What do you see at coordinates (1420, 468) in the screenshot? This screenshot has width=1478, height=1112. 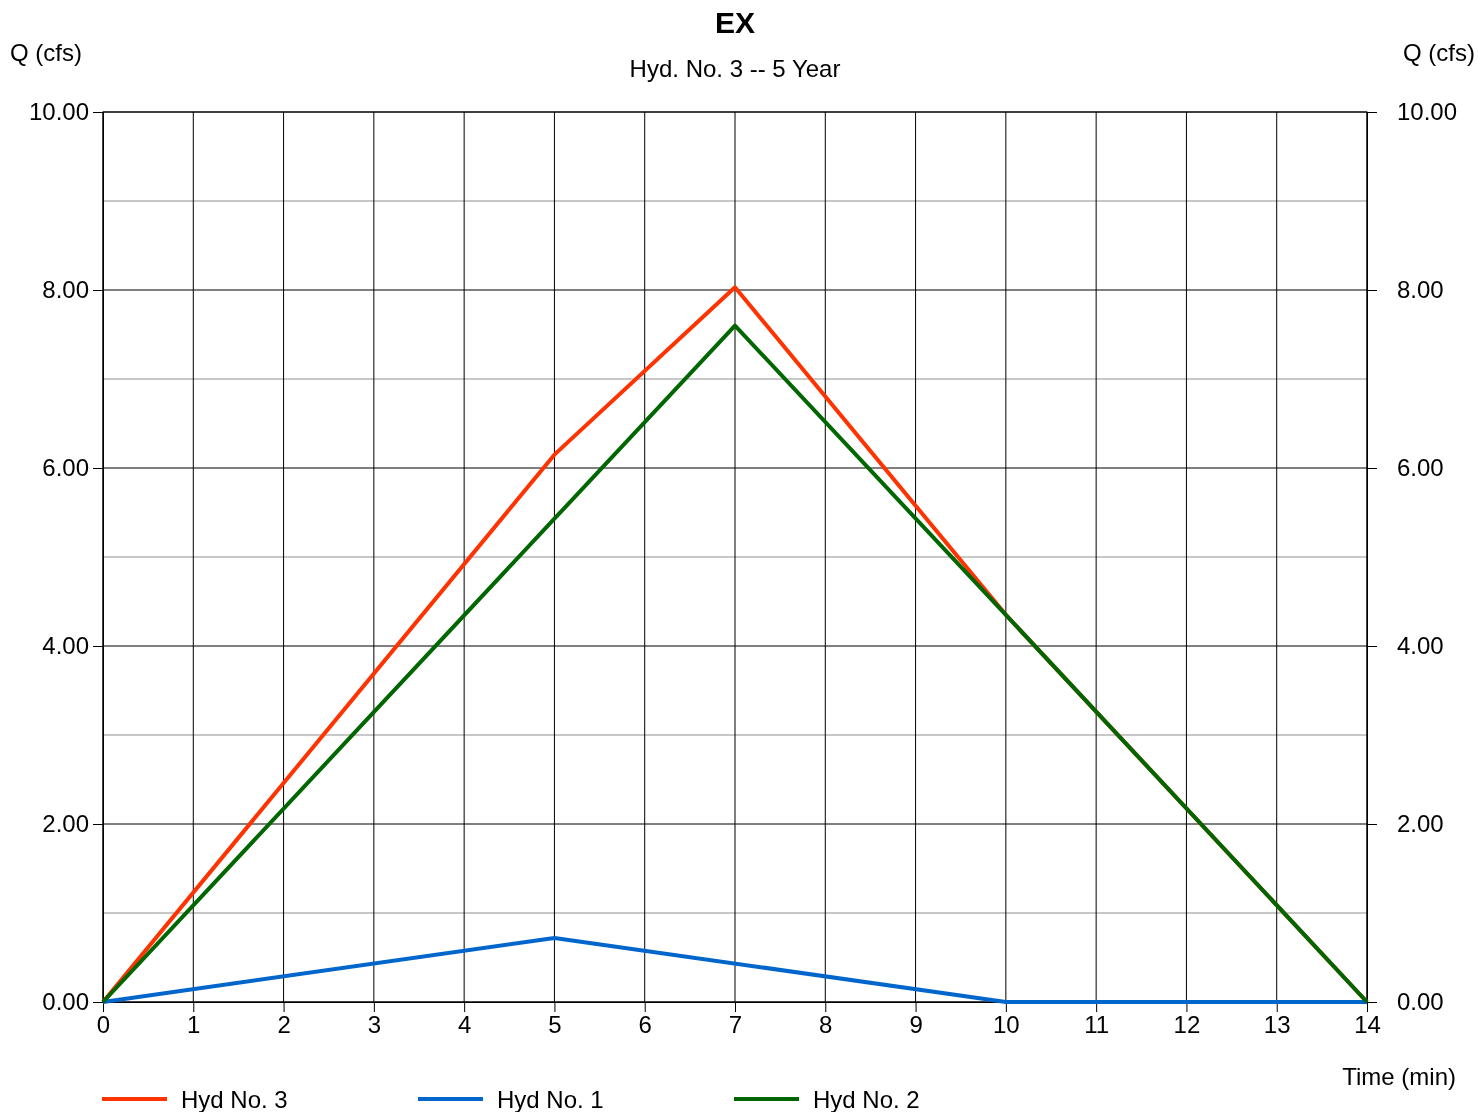 I see `y2-tick-label: 6.00` at bounding box center [1420, 468].